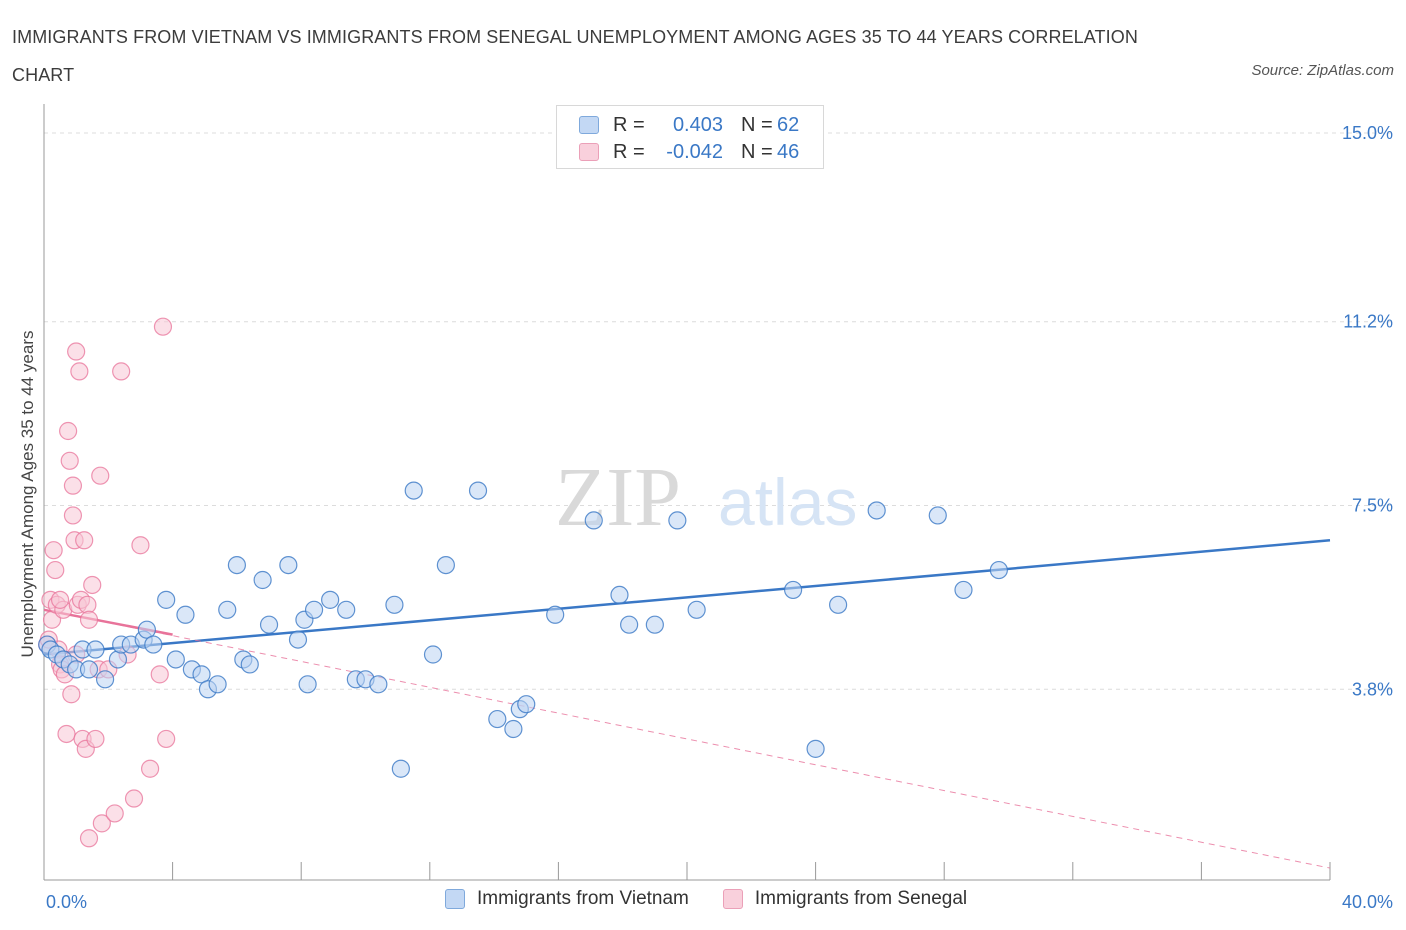  I want to click on r-value: 0.403, so click(697, 124).